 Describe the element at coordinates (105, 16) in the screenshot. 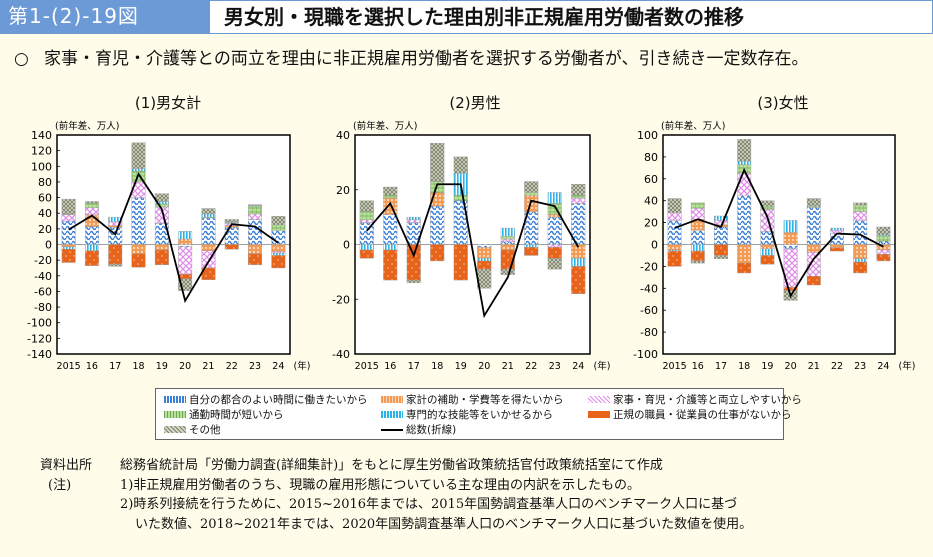

I see `figure-number: 第1-(2)-19図` at that location.